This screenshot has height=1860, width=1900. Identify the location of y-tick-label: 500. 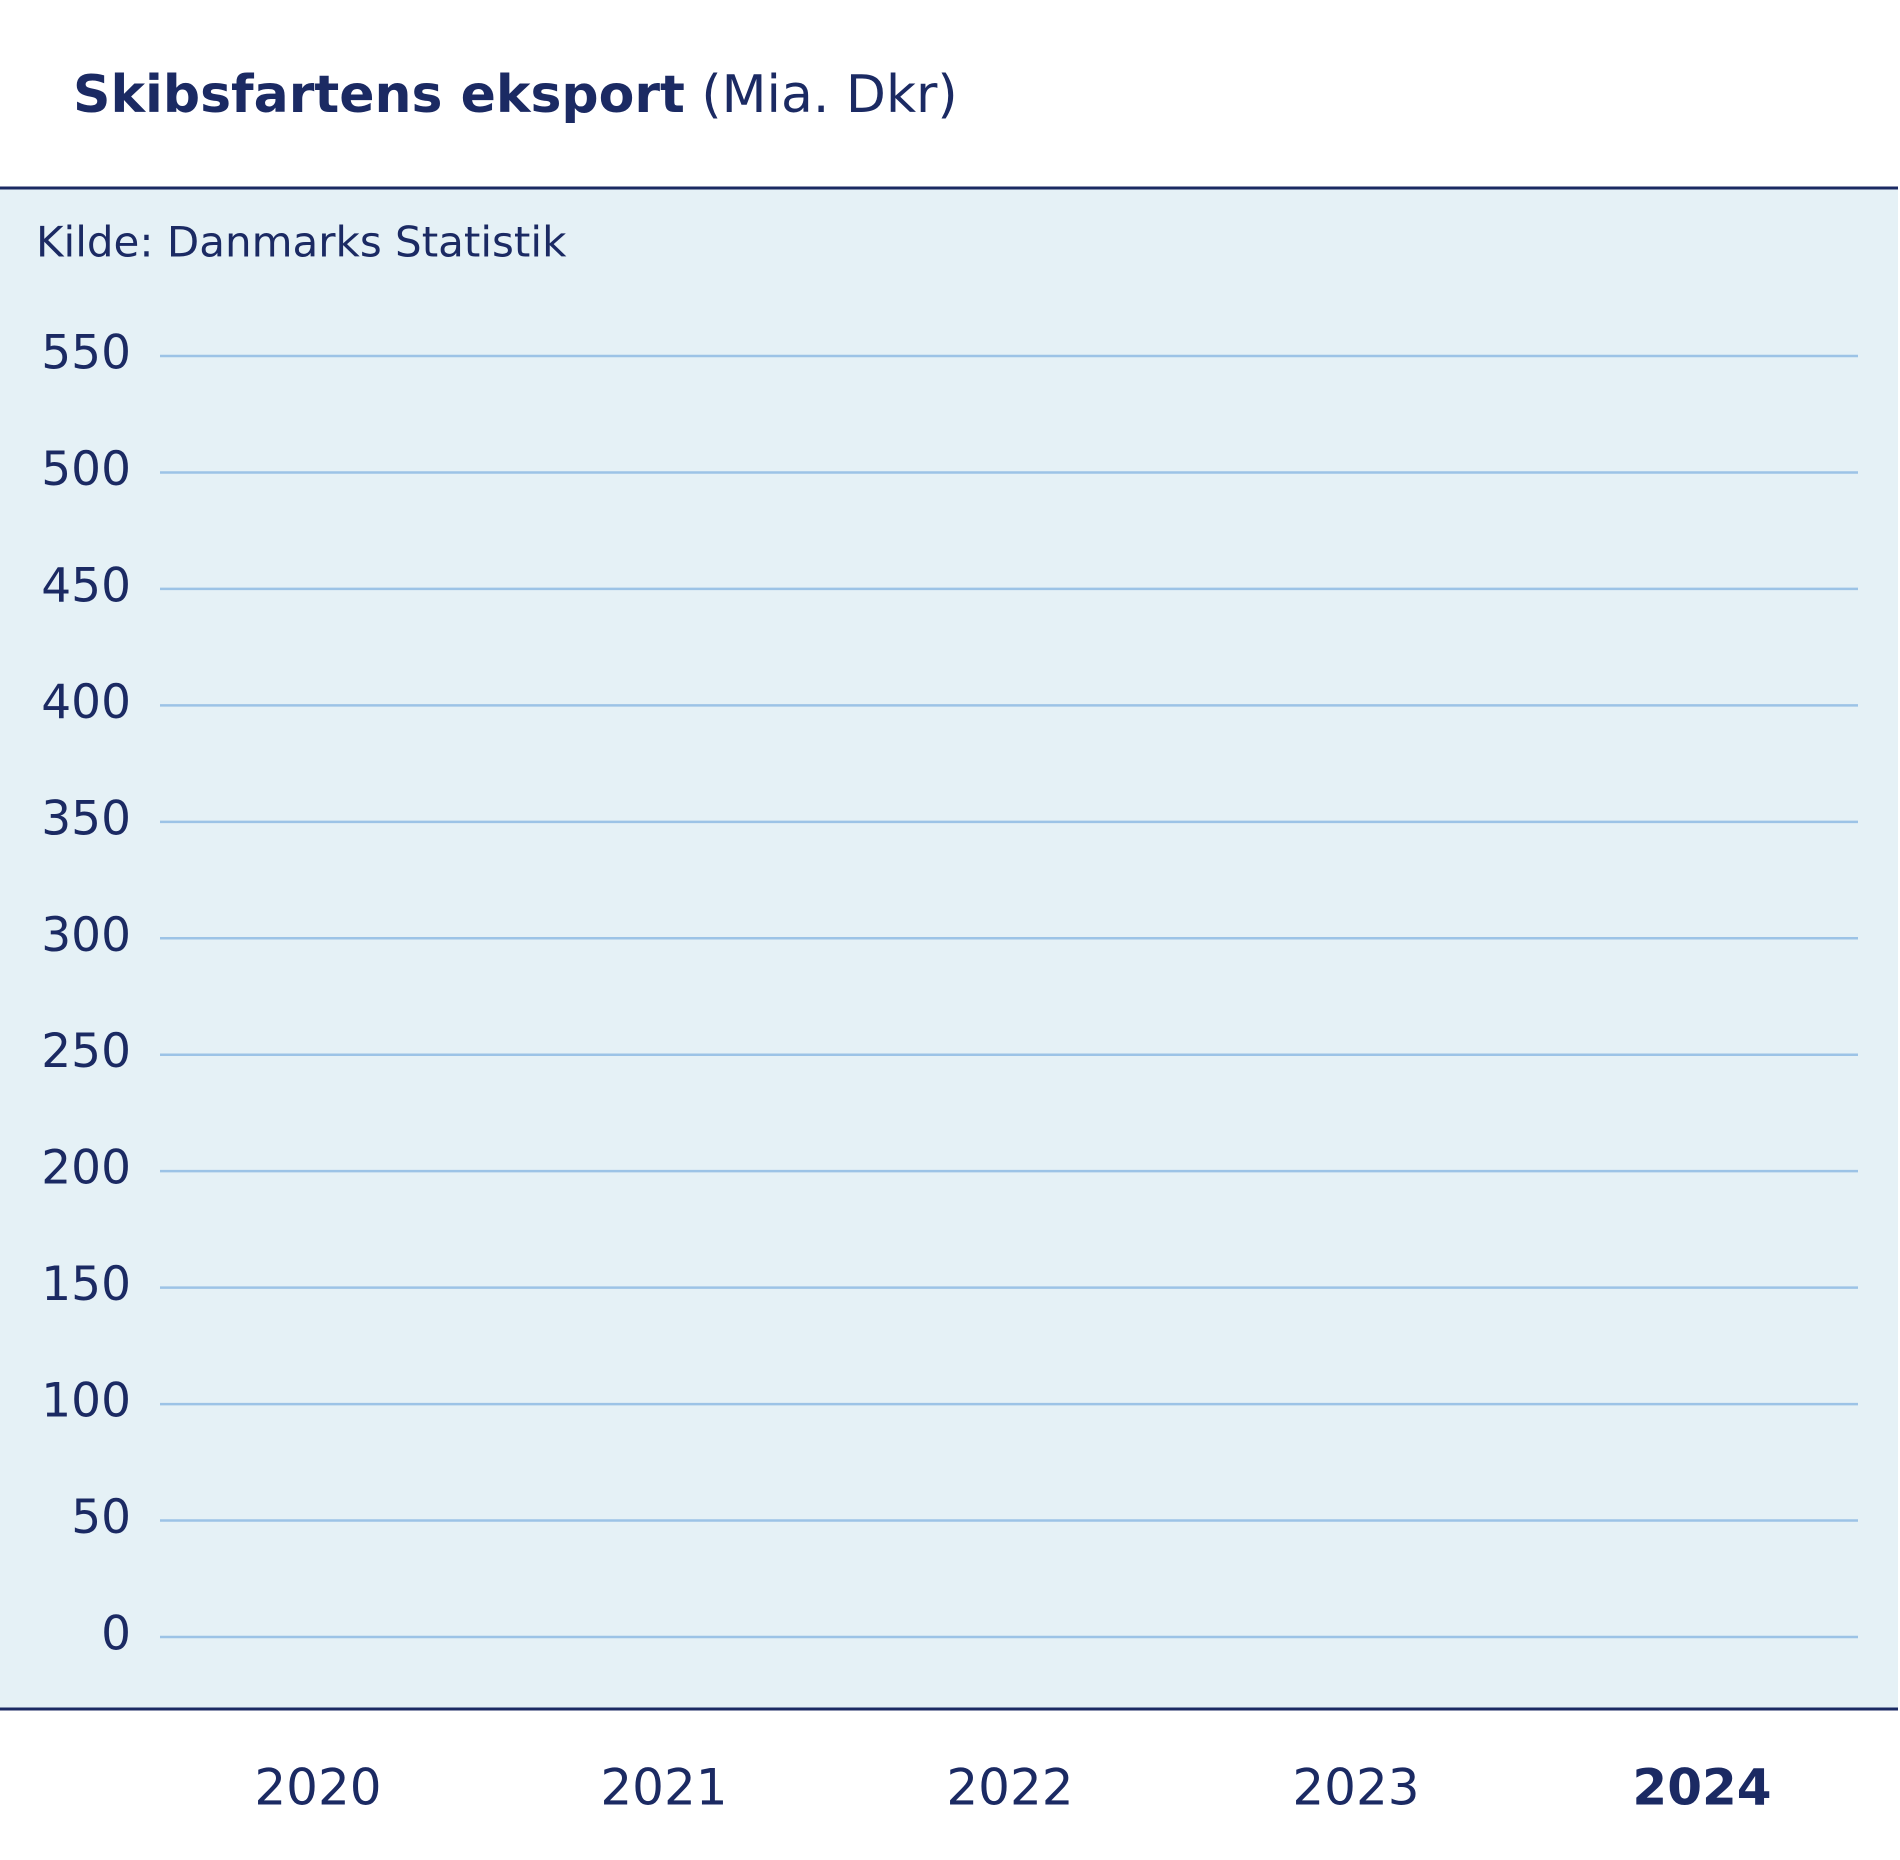
(86, 469).